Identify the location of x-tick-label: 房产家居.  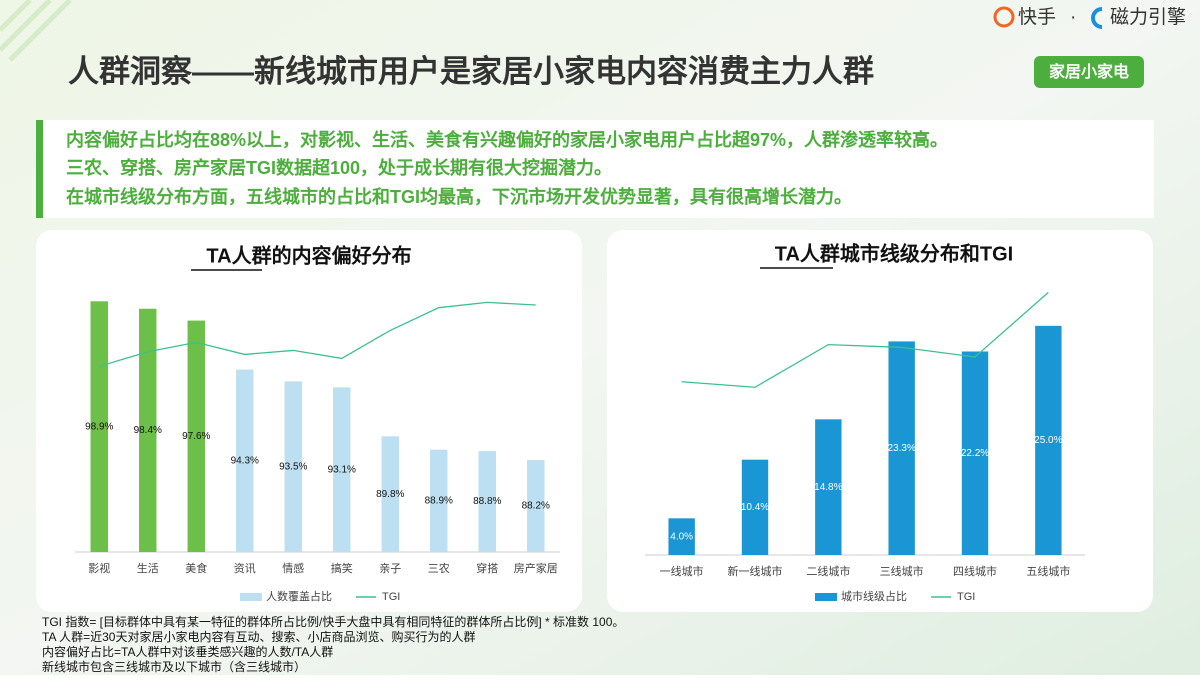
(536, 568).